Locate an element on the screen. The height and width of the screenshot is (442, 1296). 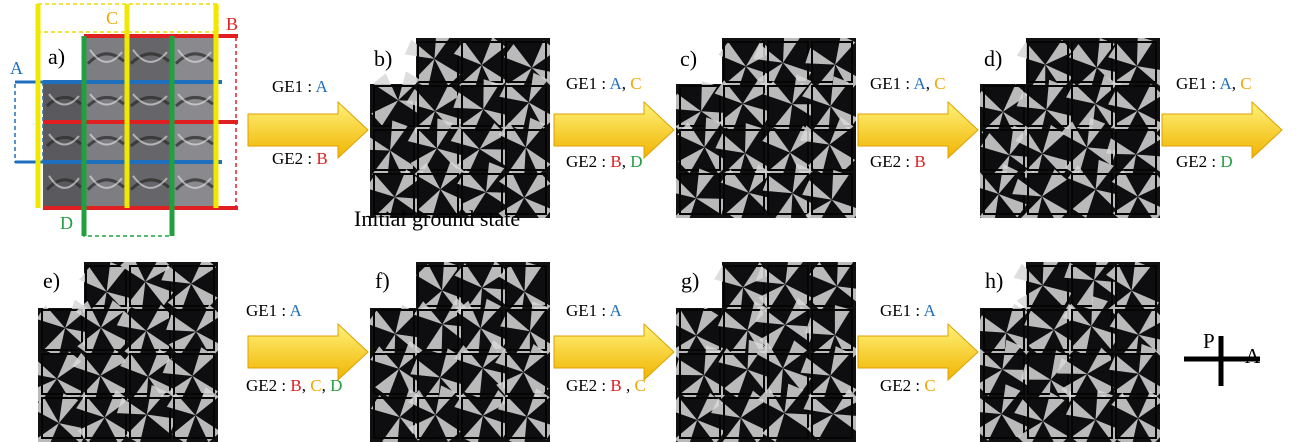
ge1-label-gh: GE1 : A is located at coordinates (908, 310).